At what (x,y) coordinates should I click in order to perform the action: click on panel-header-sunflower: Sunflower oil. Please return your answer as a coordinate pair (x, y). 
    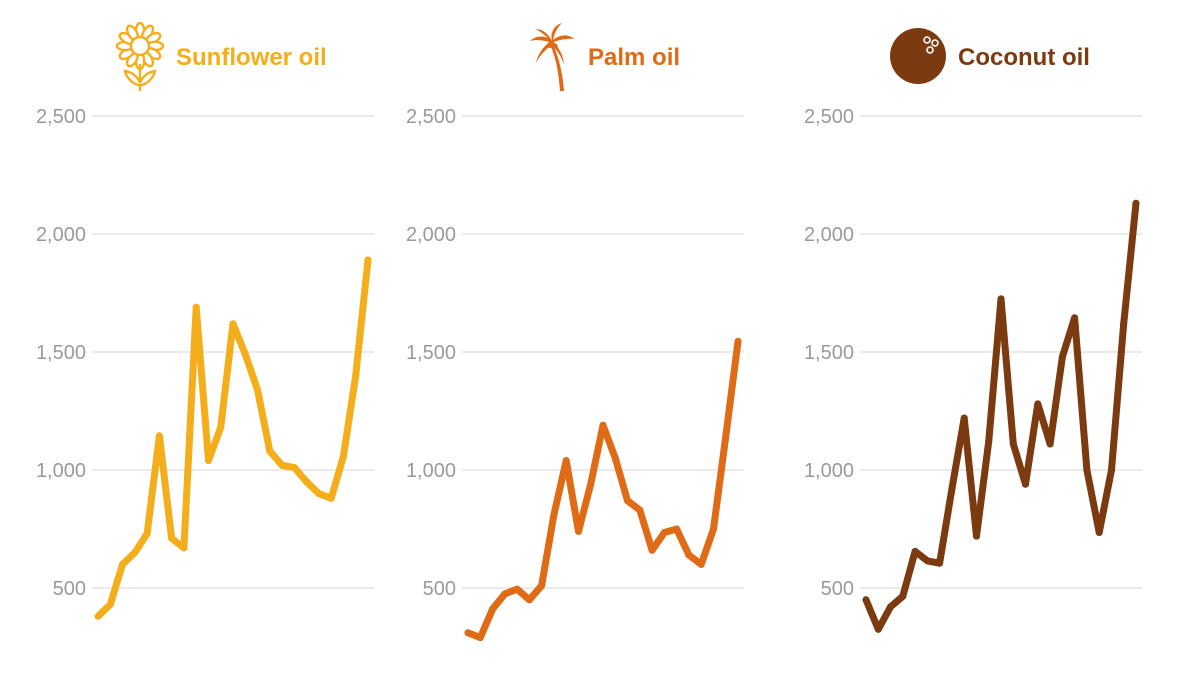
    Looking at the image, I should click on (220, 58).